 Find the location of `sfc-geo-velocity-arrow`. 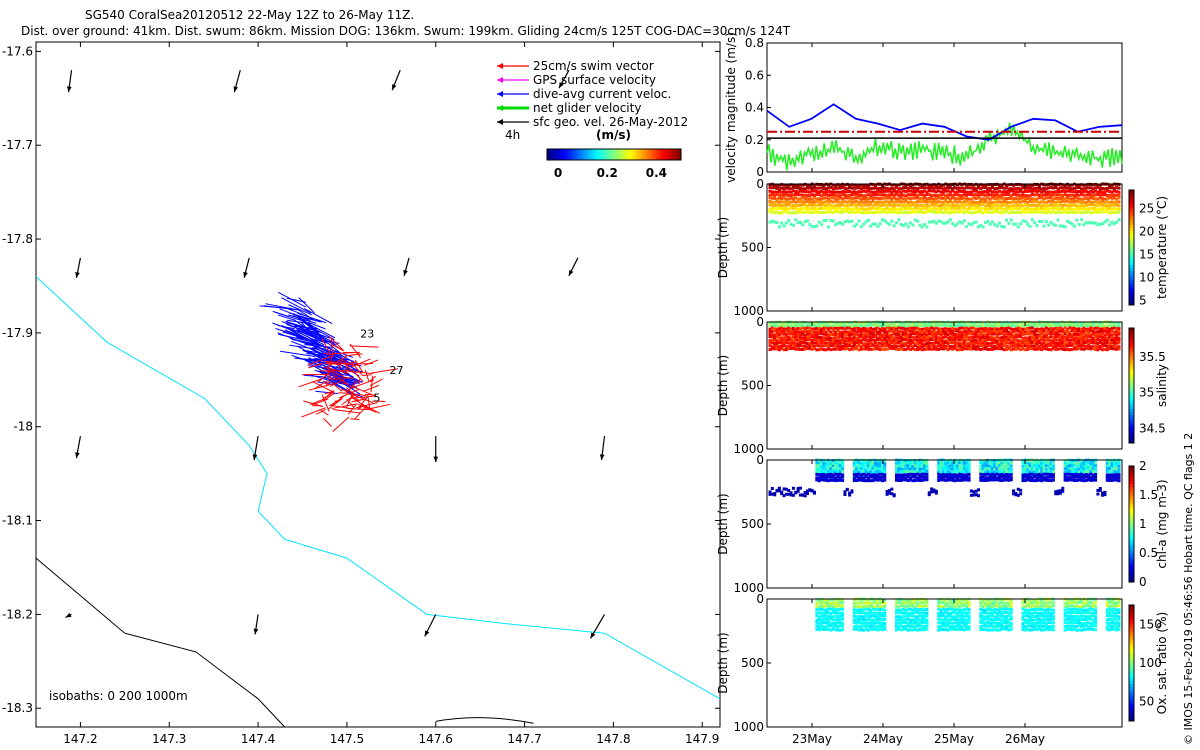

sfc-geo-velocity-arrow is located at coordinates (78, 267).